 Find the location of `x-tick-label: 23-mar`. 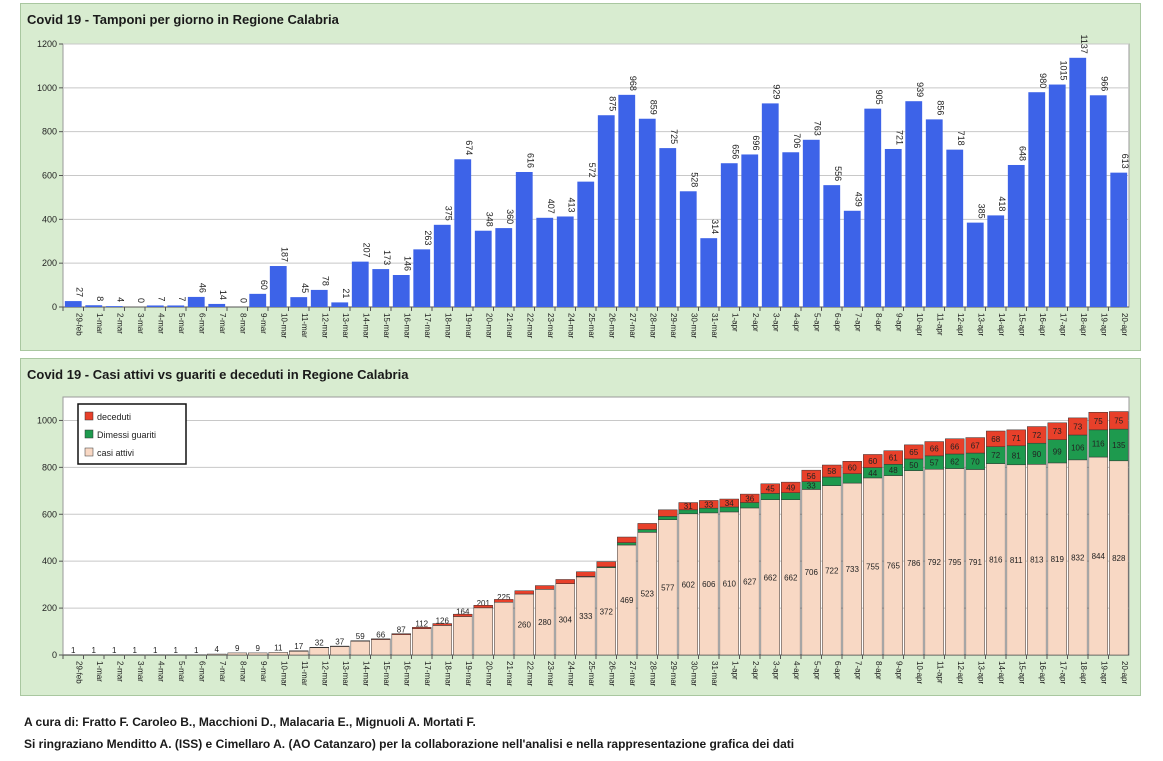

x-tick-label: 23-mar is located at coordinates (550, 674).